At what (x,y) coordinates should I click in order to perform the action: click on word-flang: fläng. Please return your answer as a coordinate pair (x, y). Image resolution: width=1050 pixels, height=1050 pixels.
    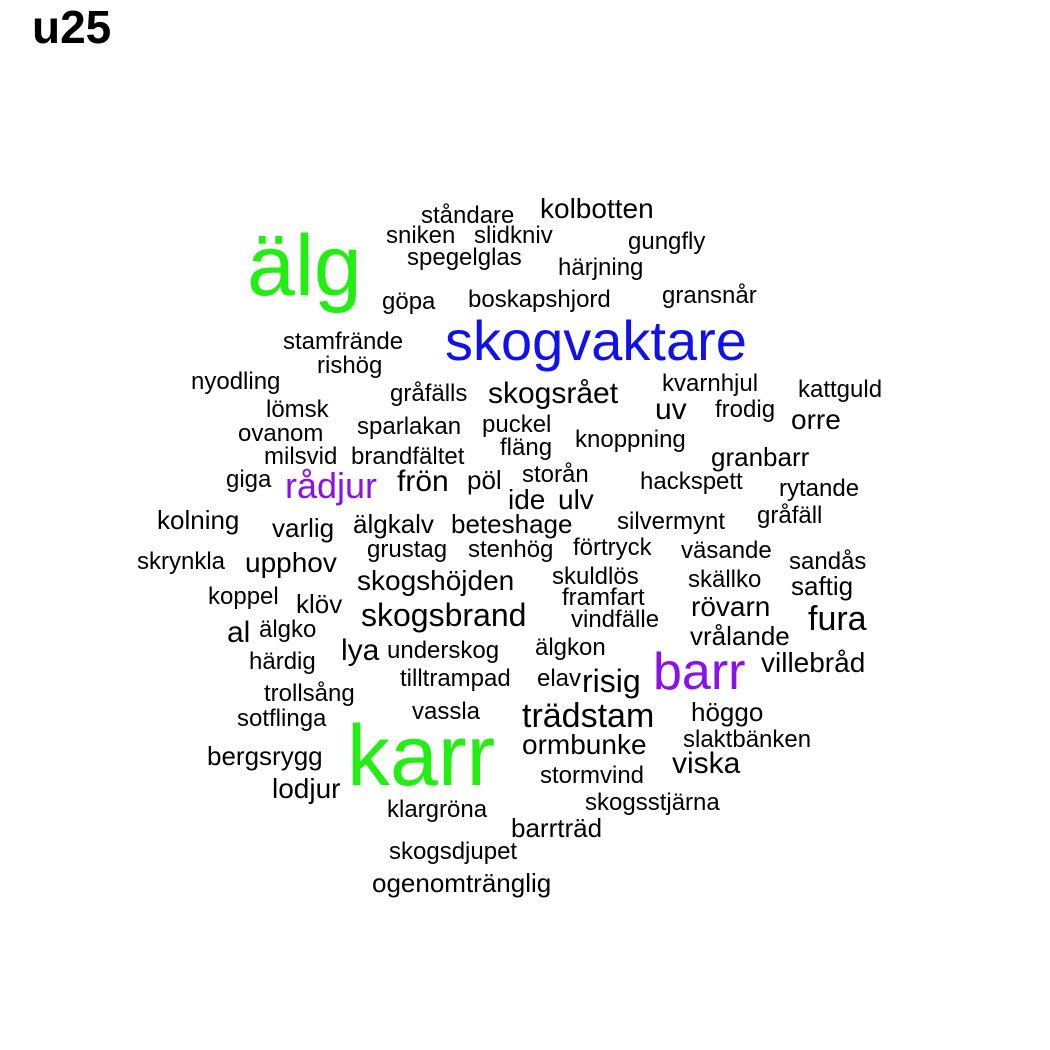
    Looking at the image, I should click on (526, 447).